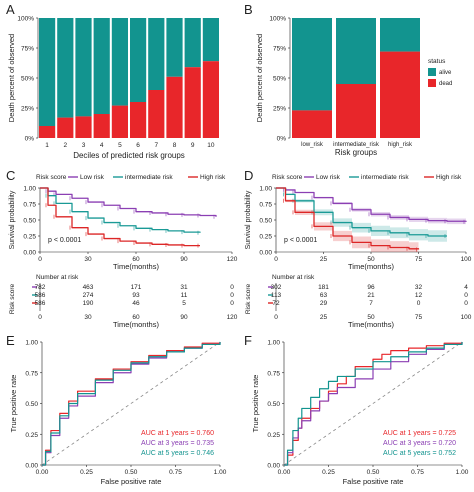  What do you see at coordinates (57, 277) in the screenshot?
I see `c-risktable-title: Number at risk` at bounding box center [57, 277].